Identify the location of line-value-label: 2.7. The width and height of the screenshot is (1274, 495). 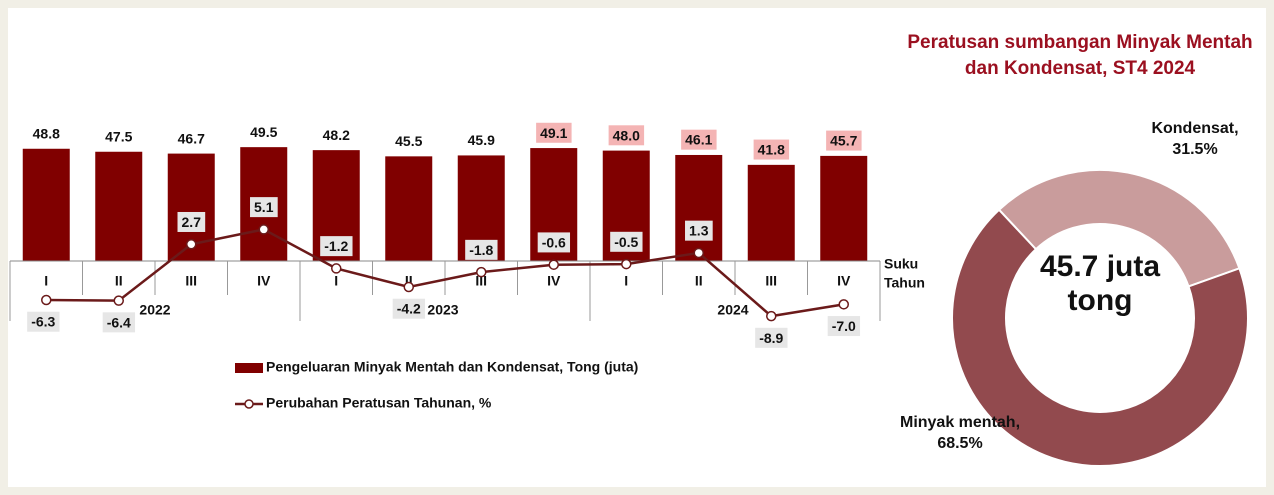
(192, 222).